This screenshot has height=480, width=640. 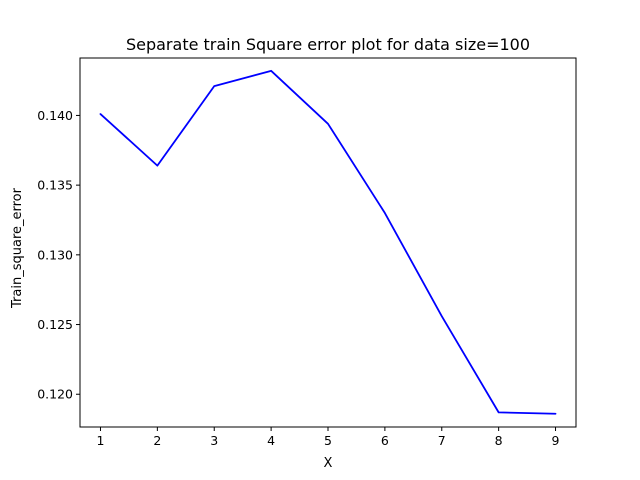 I want to click on x-axis: 1 2 3 4 5 6 7 8 9, so click(x=328, y=437).